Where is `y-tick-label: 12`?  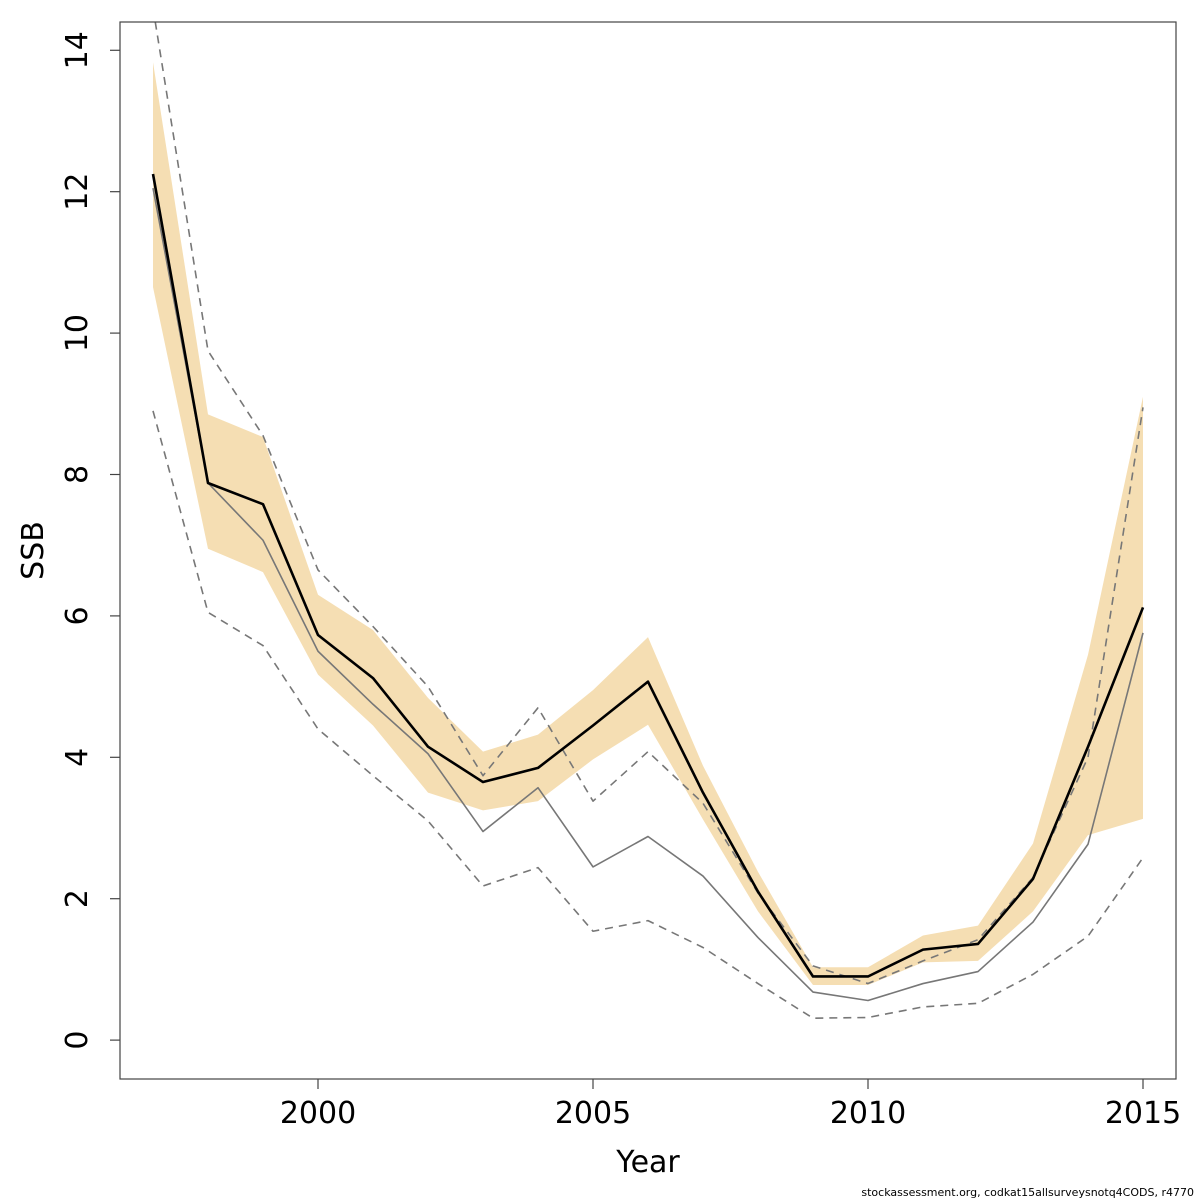 y-tick-label: 12 is located at coordinates (77, 192).